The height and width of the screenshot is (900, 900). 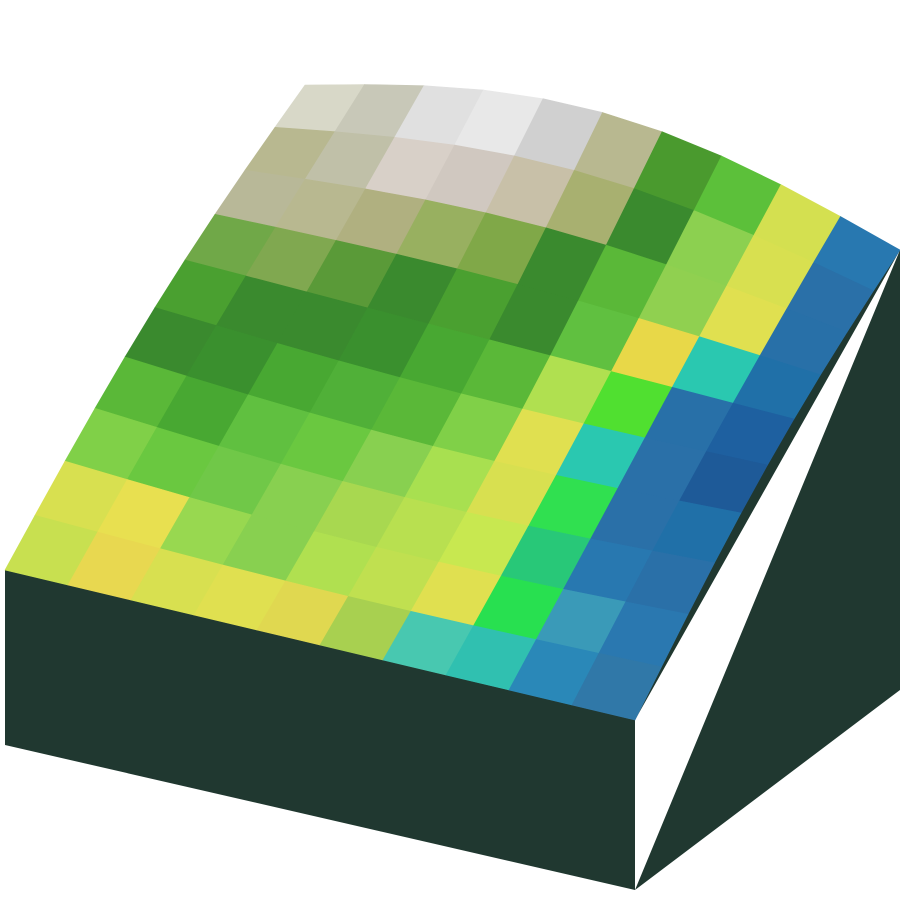 I want to click on terrain-cell, so click(x=616, y=686).